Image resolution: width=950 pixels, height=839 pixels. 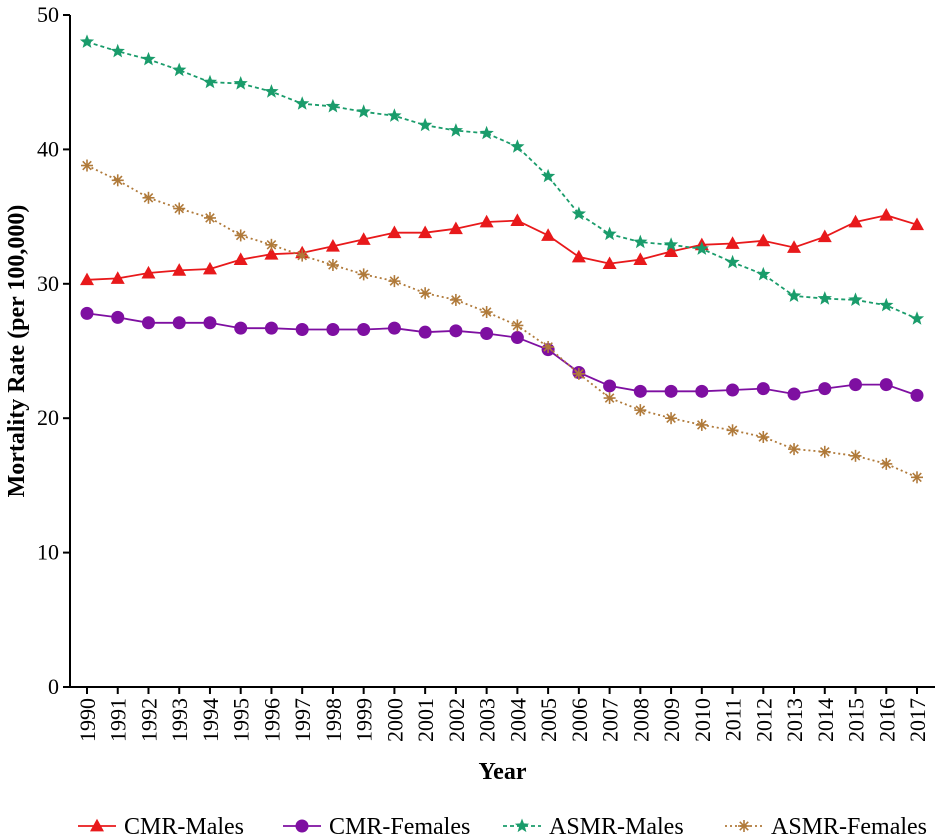 I want to click on series-cmr-females, so click(x=502, y=354).